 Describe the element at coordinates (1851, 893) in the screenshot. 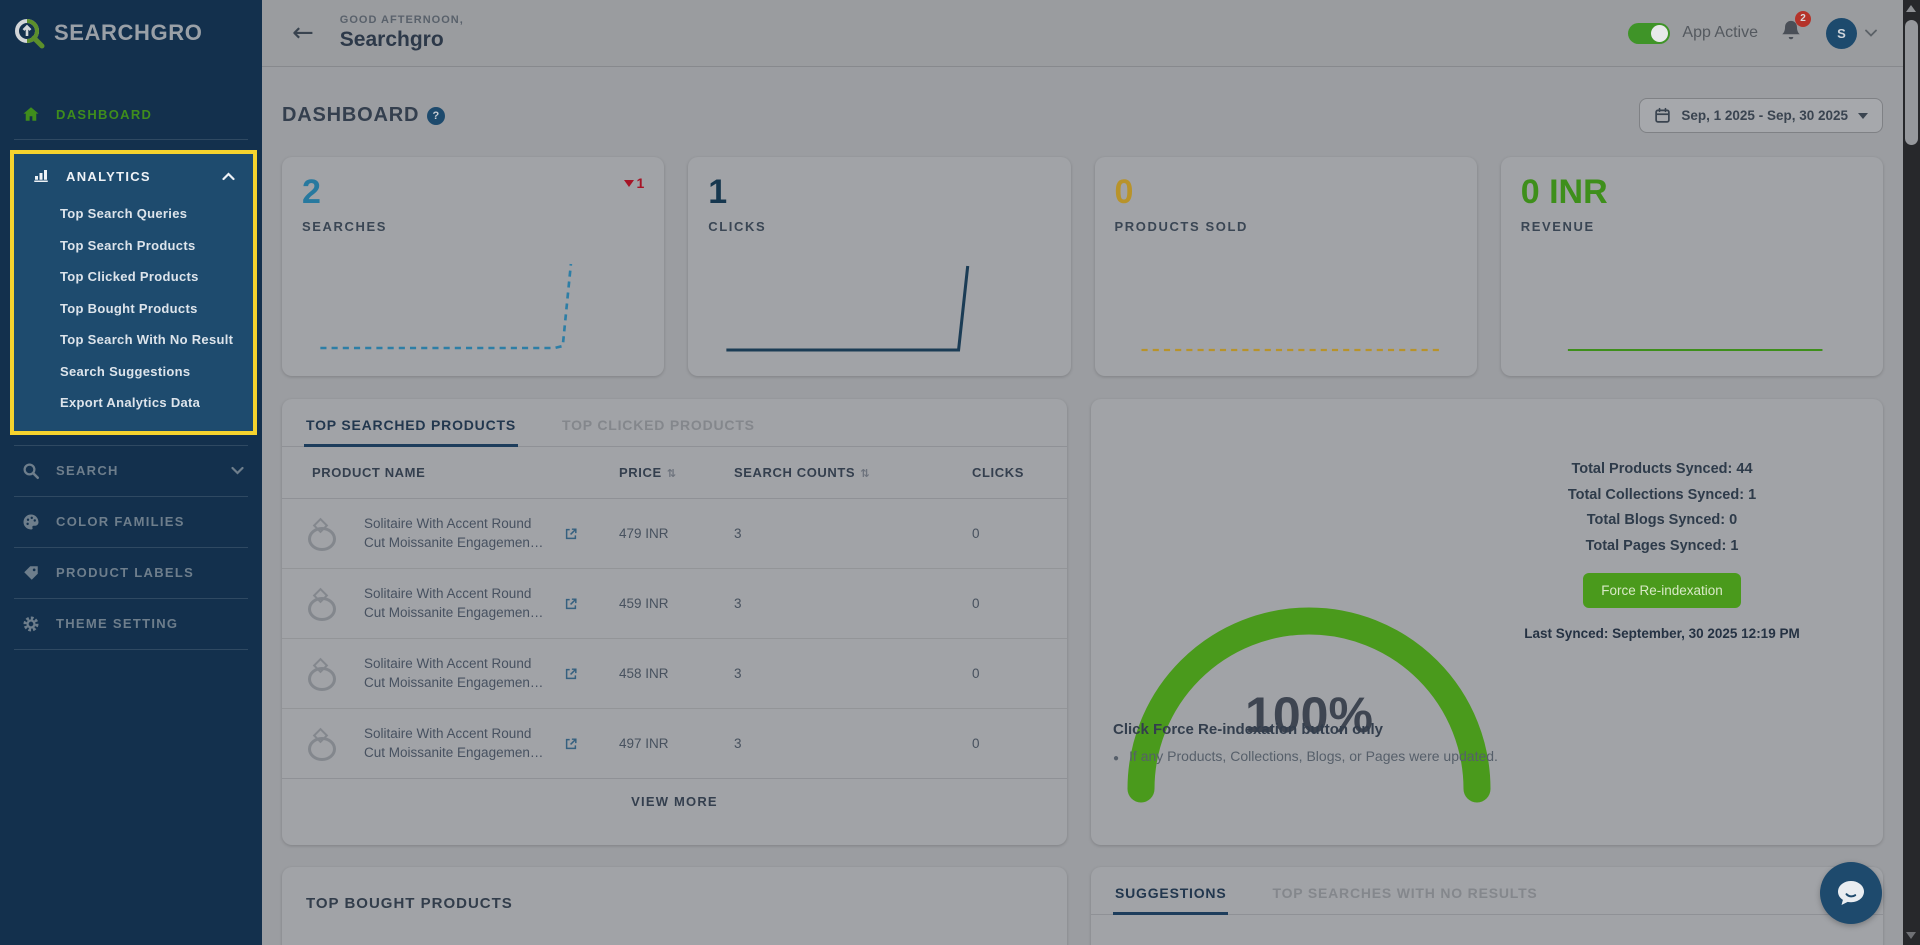

I see `chat-widget-button` at that location.